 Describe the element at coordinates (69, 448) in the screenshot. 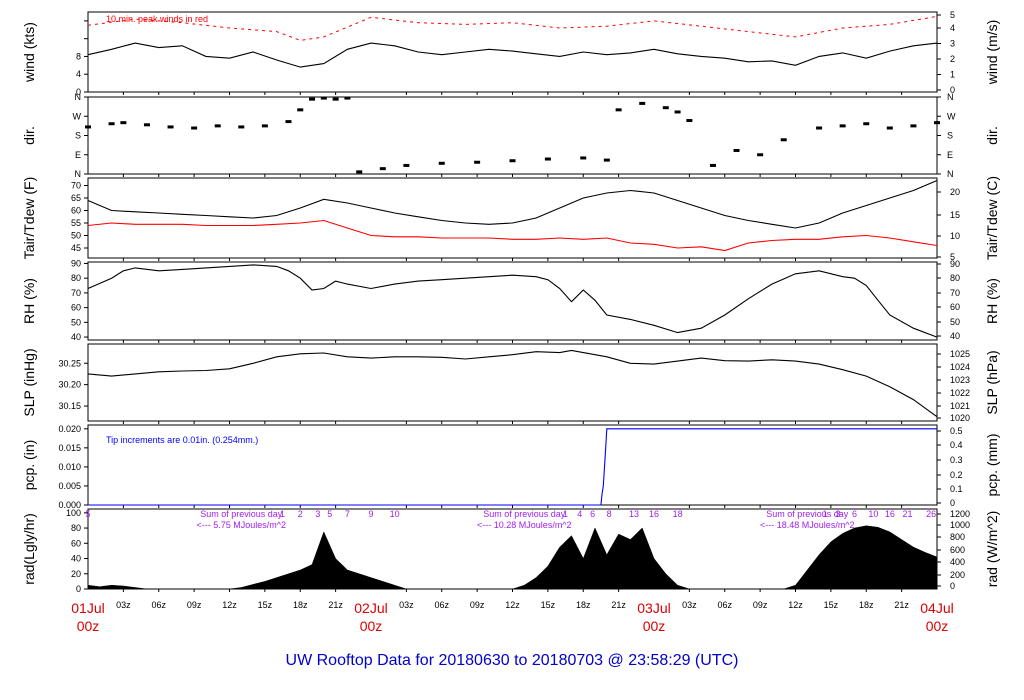

I see `ytick-label: 0.015` at that location.